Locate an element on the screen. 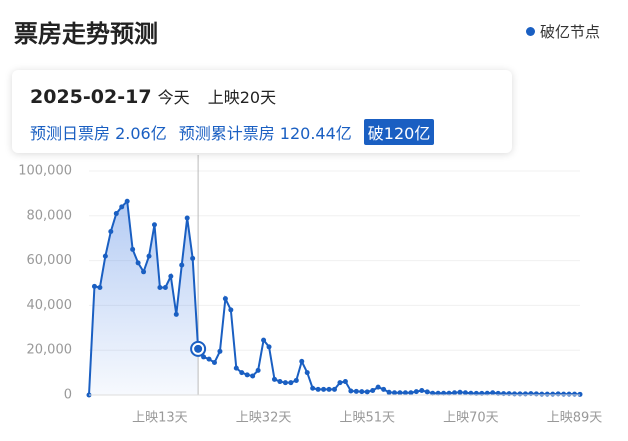 Image resolution: width=628 pixels, height=441 pixels. y-tick-label: 60,000 is located at coordinates (50, 260).